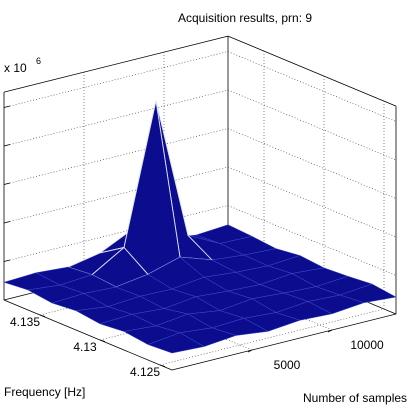  Describe the element at coordinates (38, 61) in the screenshot. I see `z-exponent: 6` at that location.